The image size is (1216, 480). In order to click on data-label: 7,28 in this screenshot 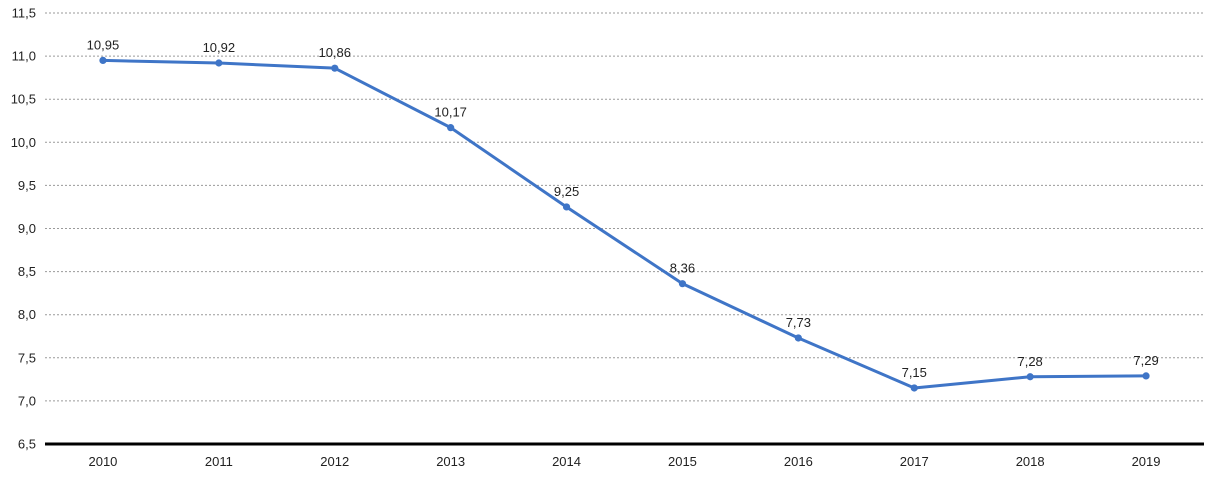, I will do `click(1029, 361)`.